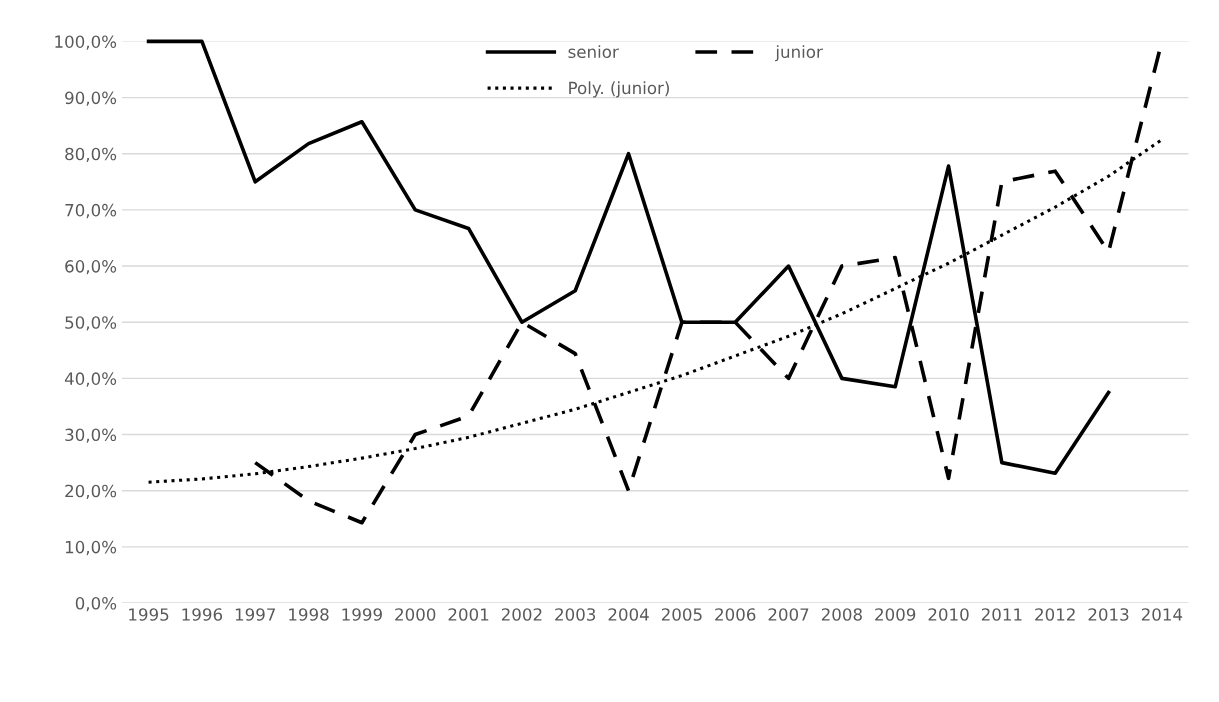 The image size is (1219, 702). What do you see at coordinates (255, 614) in the screenshot?
I see `x-tick-label: 1997` at bounding box center [255, 614].